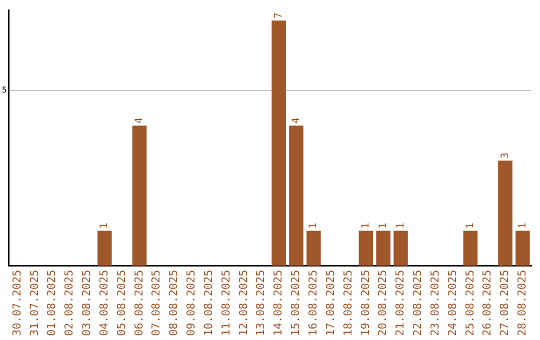 The height and width of the screenshot is (340, 540). Describe the element at coordinates (347, 303) in the screenshot. I see `x-tick-label: 18.08.2025` at that location.